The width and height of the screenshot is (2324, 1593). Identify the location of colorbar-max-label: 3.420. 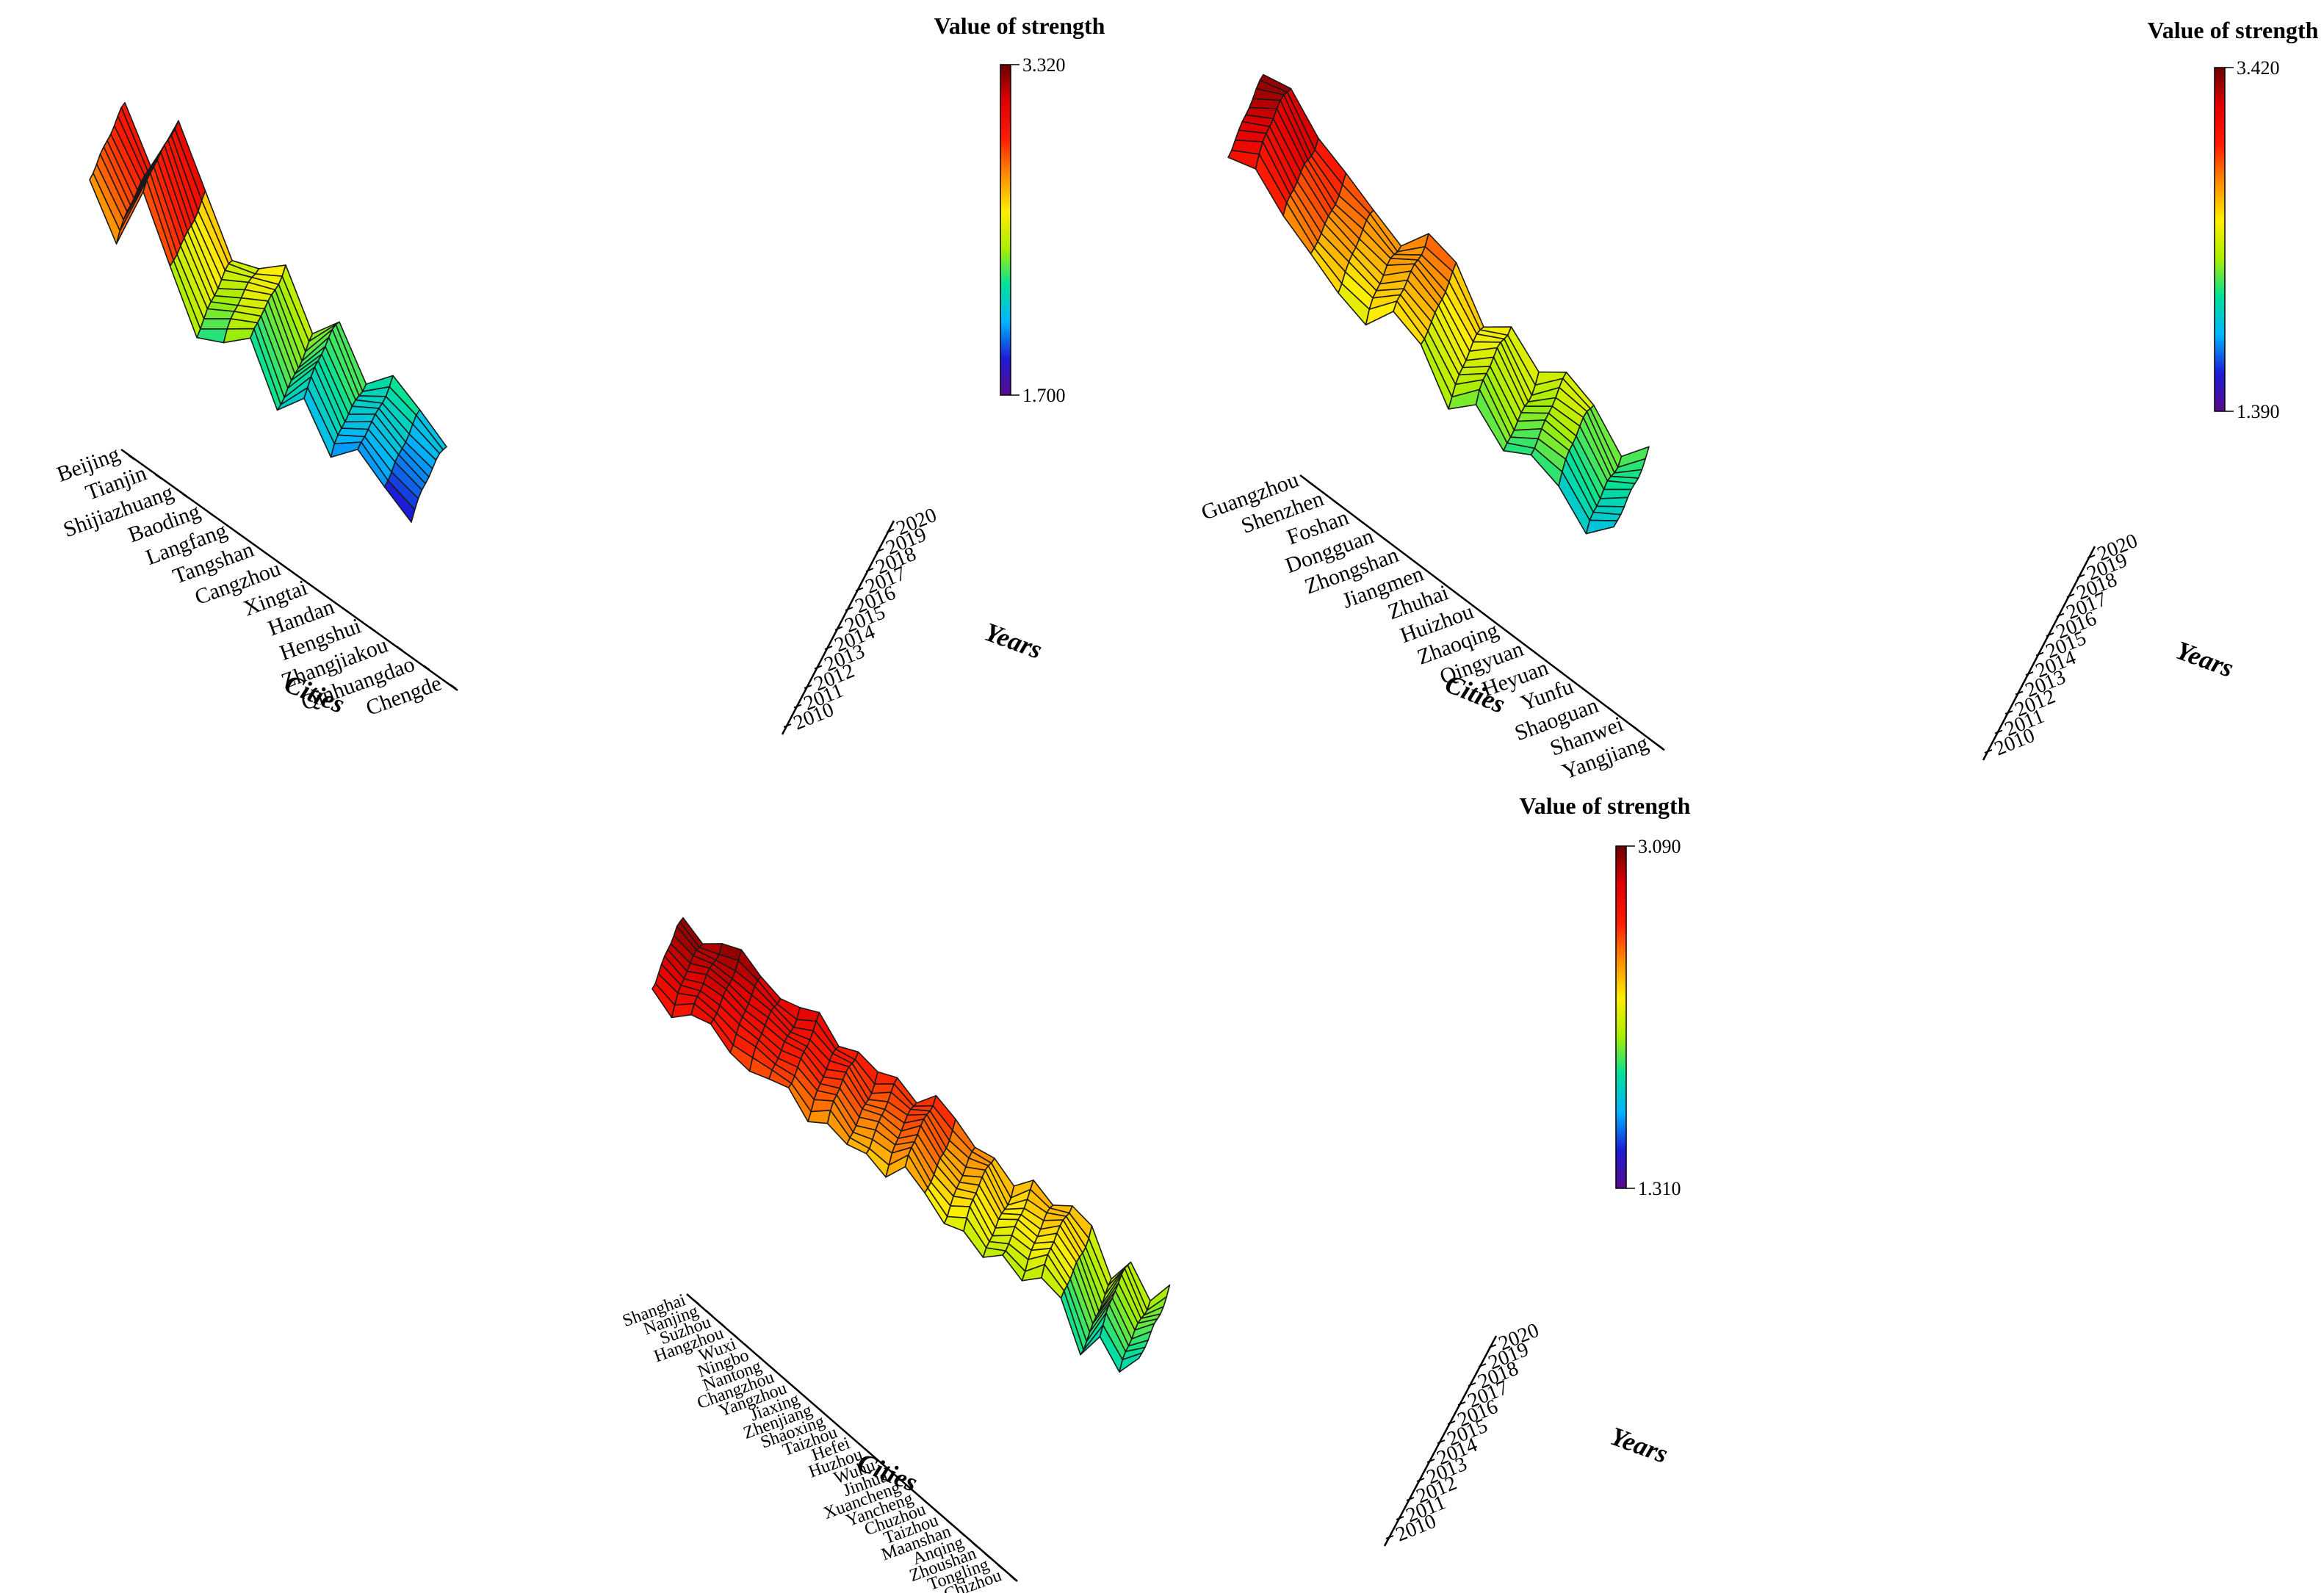
(2258, 68).